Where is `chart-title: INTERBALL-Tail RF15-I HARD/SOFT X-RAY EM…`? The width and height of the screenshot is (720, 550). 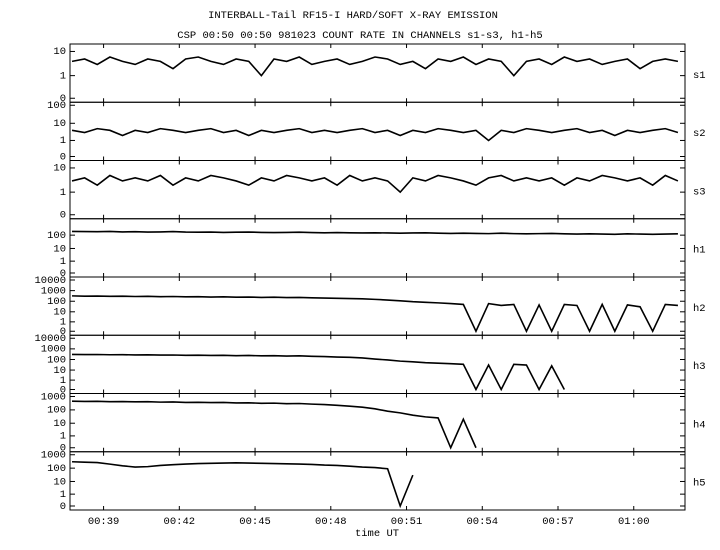 chart-title: INTERBALL-Tail RF15-I HARD/SOFT X-RAY EM… is located at coordinates (353, 16).